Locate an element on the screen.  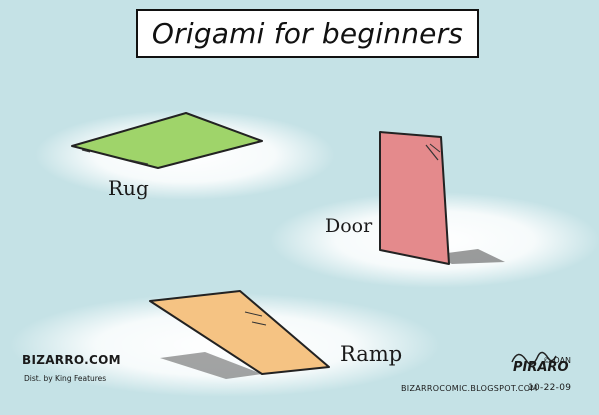
blog-url: BIZARROCOMIC.BLOGSPOT.COM is located at coordinates (469, 388).